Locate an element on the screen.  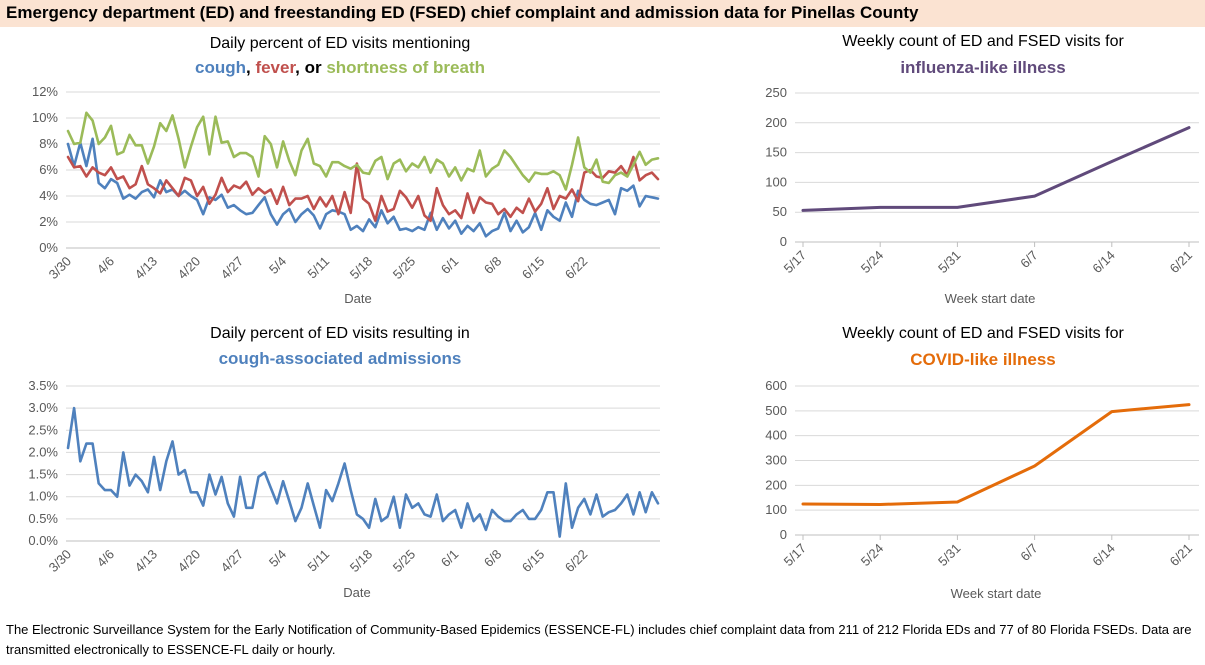
y-tick-label: 1.5% is located at coordinates (43, 474).